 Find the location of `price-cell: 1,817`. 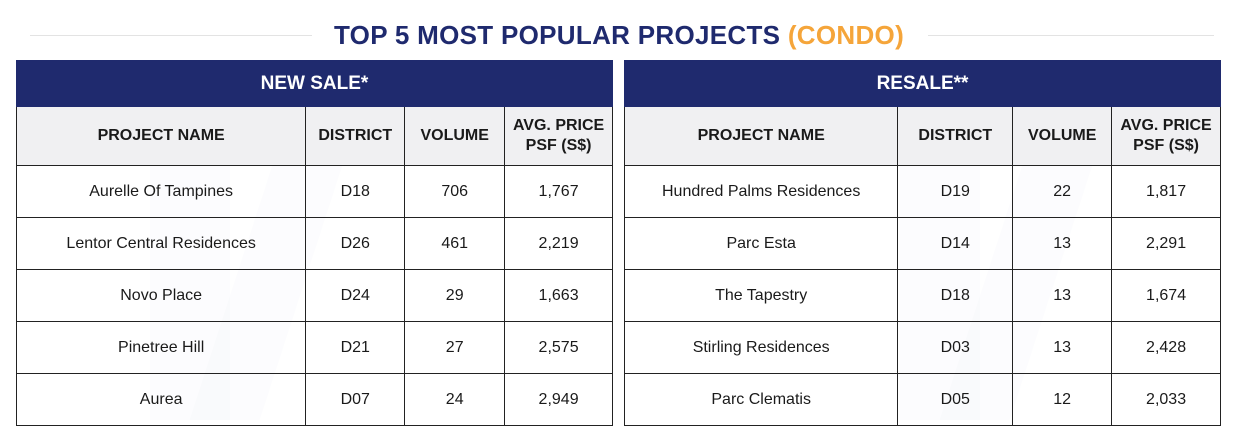

price-cell: 1,817 is located at coordinates (1166, 191).